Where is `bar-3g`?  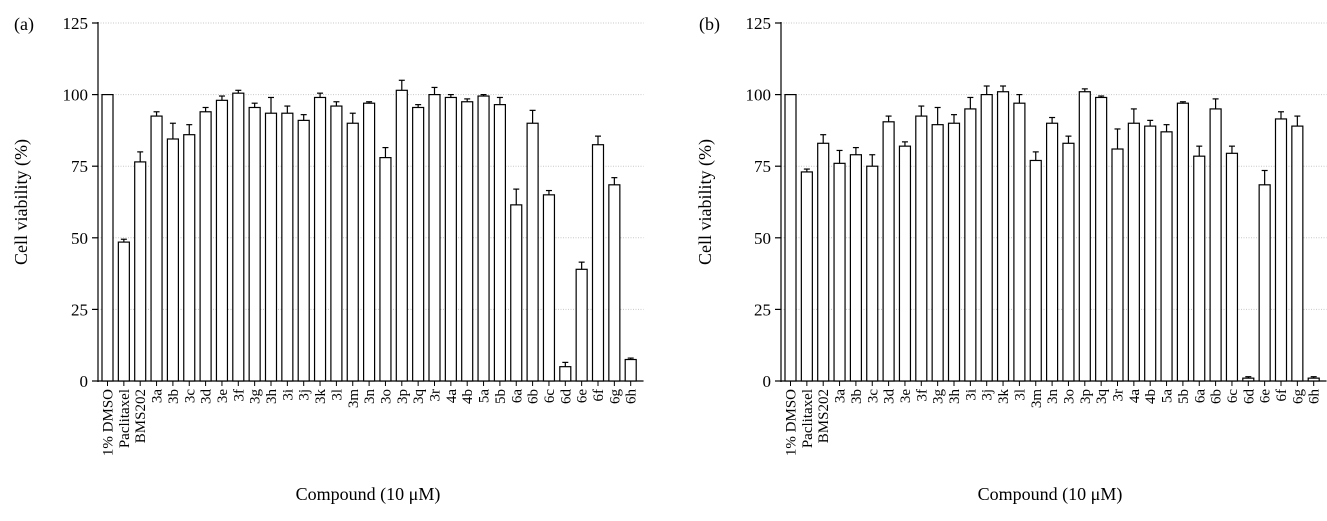 bar-3g is located at coordinates (254, 244).